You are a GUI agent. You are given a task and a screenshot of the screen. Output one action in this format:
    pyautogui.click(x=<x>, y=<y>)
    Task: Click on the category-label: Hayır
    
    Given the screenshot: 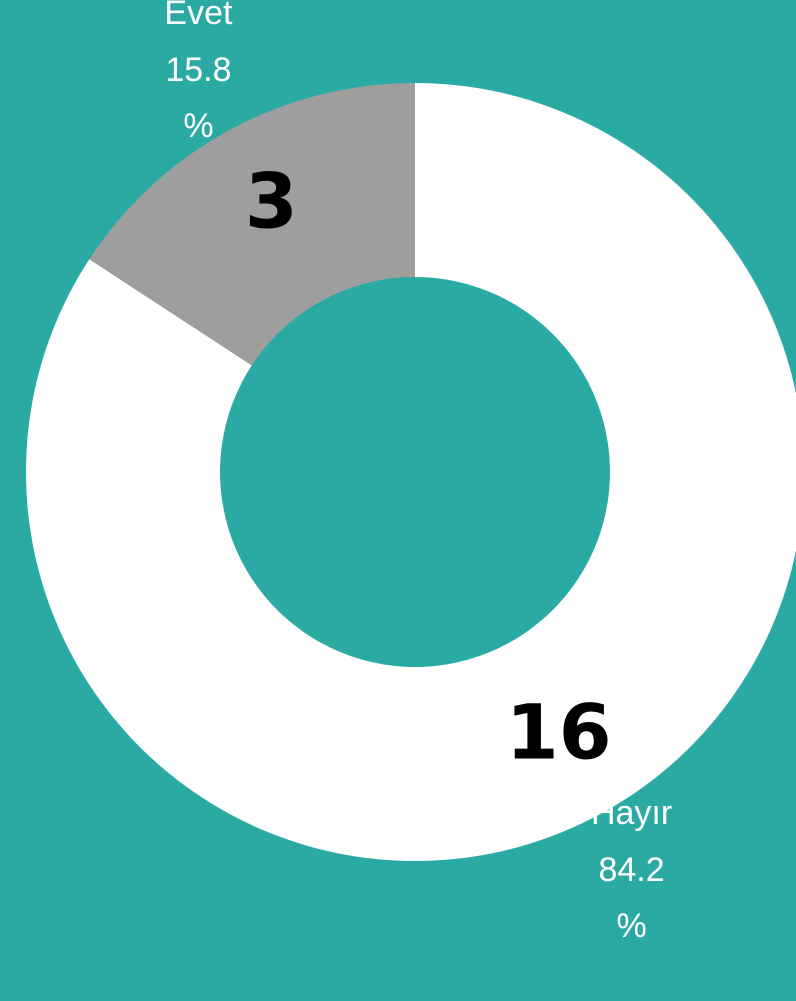 What is the action you would take?
    pyautogui.click(x=631, y=813)
    